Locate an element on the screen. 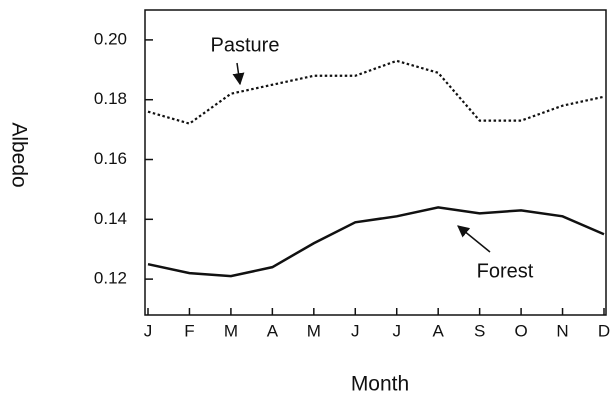 The height and width of the screenshot is (401, 613). y-tick-label: 0.18 is located at coordinates (110, 98).